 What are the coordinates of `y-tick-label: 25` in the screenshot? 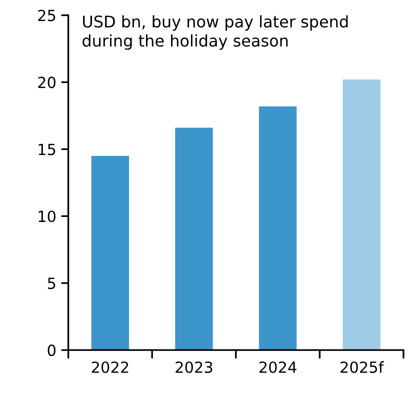 It's located at (47, 16).